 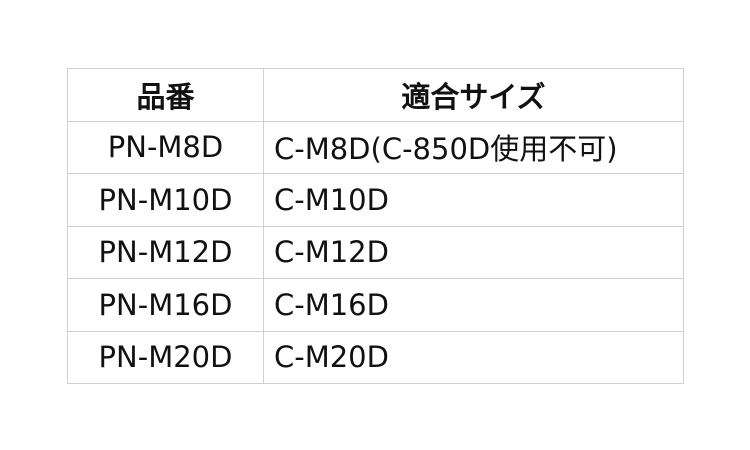 I want to click on part-number-cell: PN-M12D, so click(x=165, y=252).